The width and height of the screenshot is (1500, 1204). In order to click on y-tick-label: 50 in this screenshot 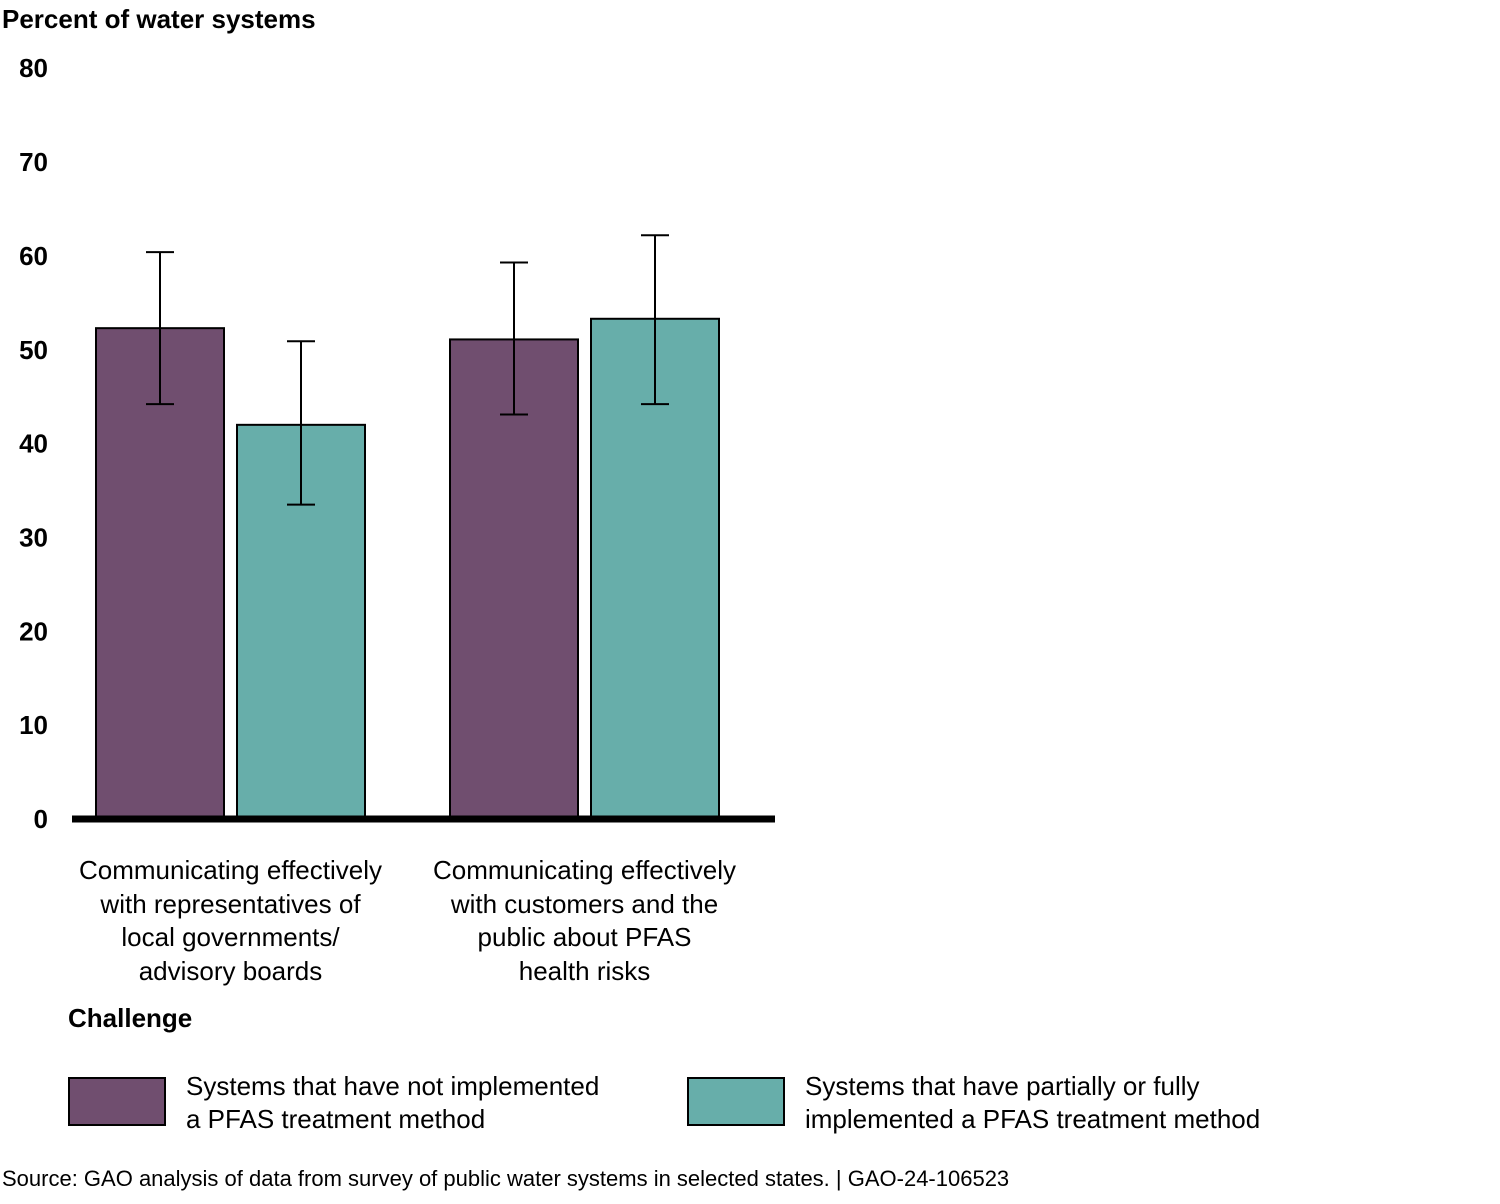, I will do `click(33, 350)`.